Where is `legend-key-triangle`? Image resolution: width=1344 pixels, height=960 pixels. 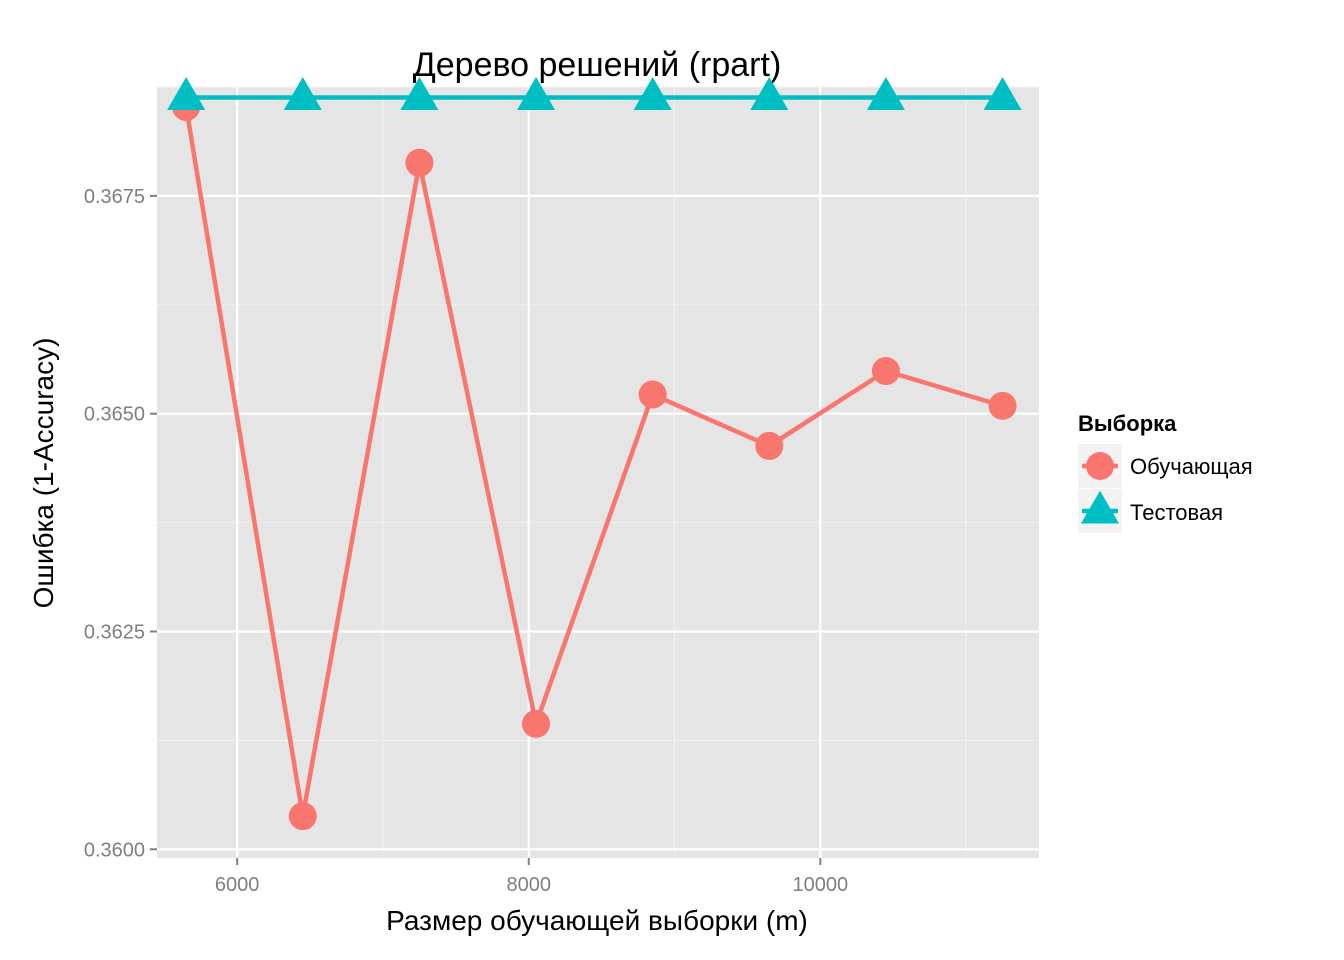
legend-key-triangle is located at coordinates (1100, 507).